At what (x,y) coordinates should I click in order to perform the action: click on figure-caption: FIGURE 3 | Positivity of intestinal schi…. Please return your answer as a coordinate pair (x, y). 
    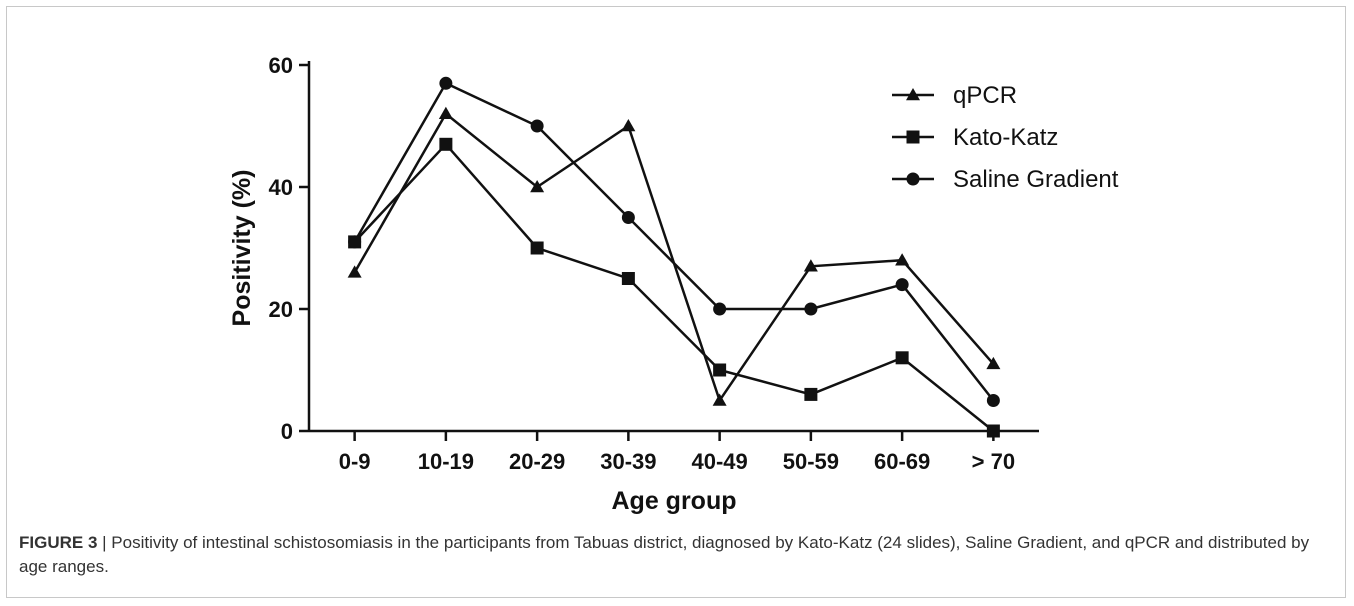
    Looking at the image, I should click on (674, 555).